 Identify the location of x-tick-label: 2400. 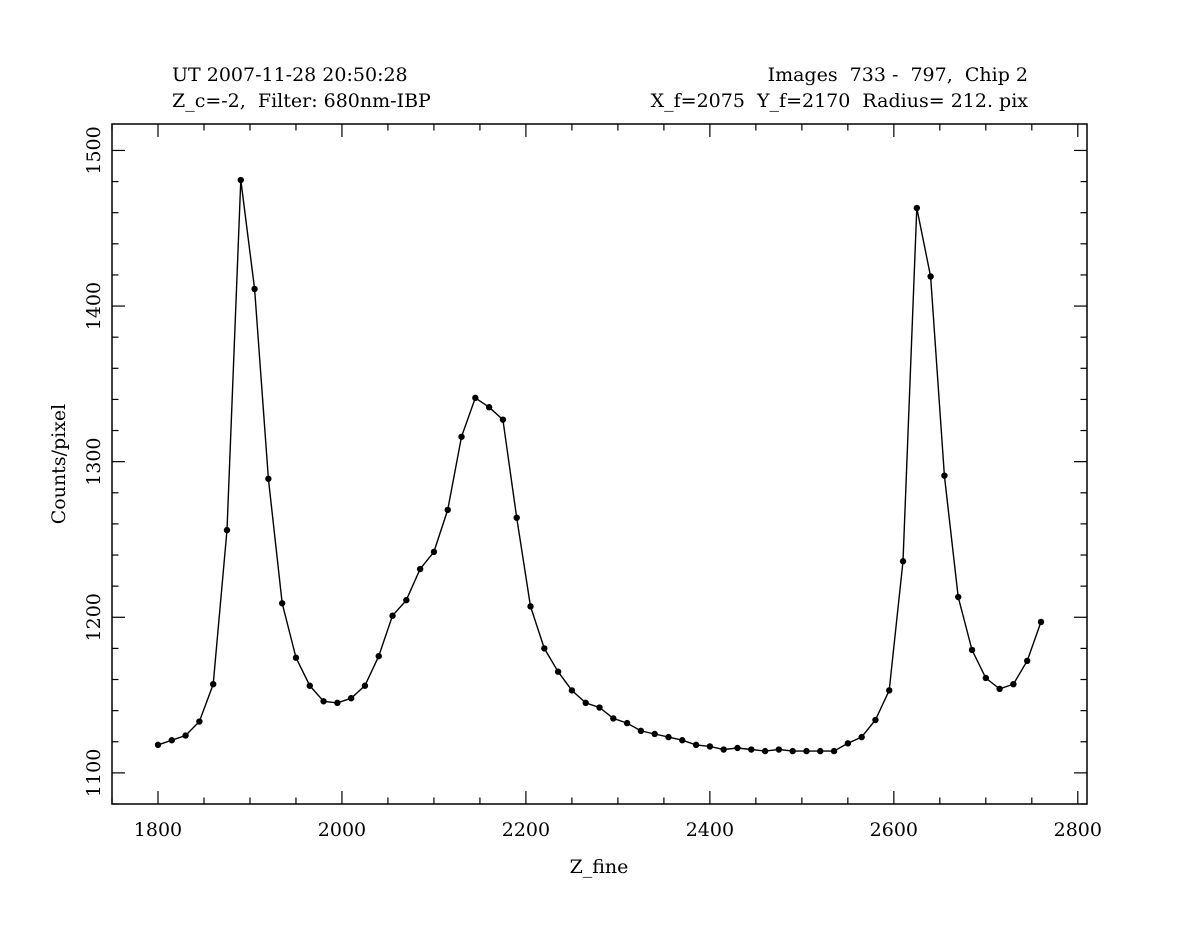
(710, 830).